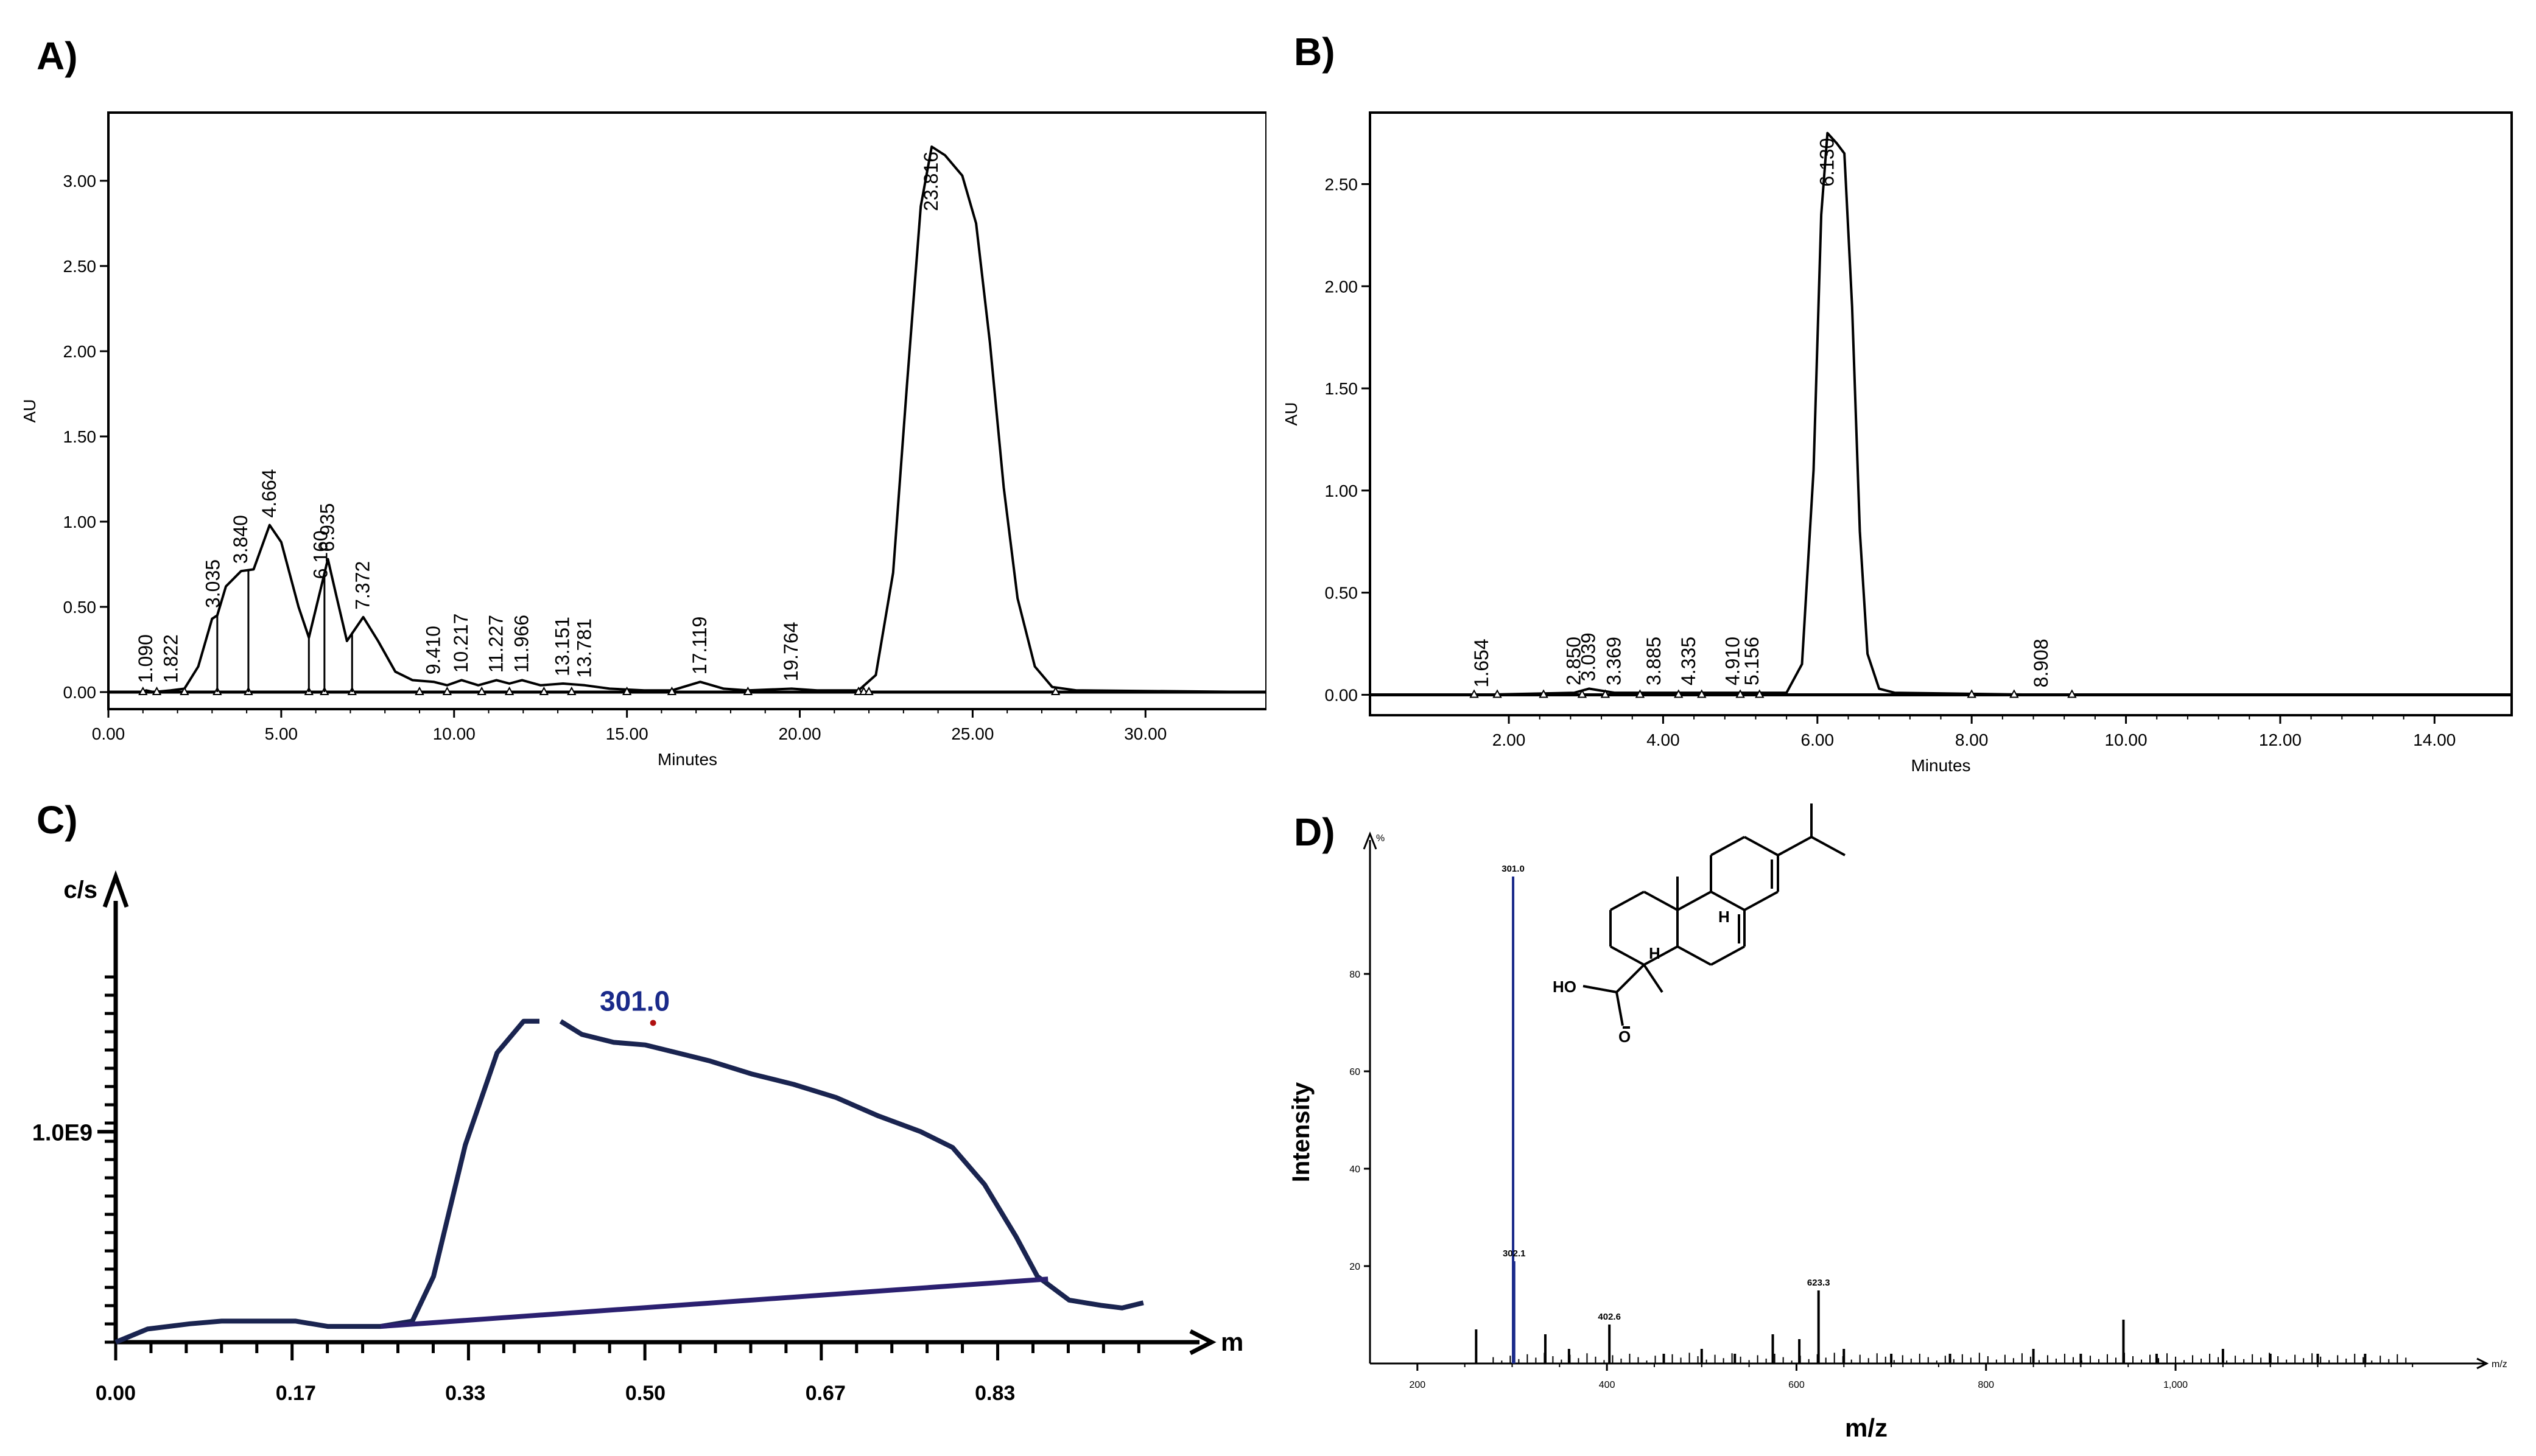 This screenshot has height=1456, width=2536. Describe the element at coordinates (145, 658) in the screenshot. I see `peak-label-a: 1.090` at that location.